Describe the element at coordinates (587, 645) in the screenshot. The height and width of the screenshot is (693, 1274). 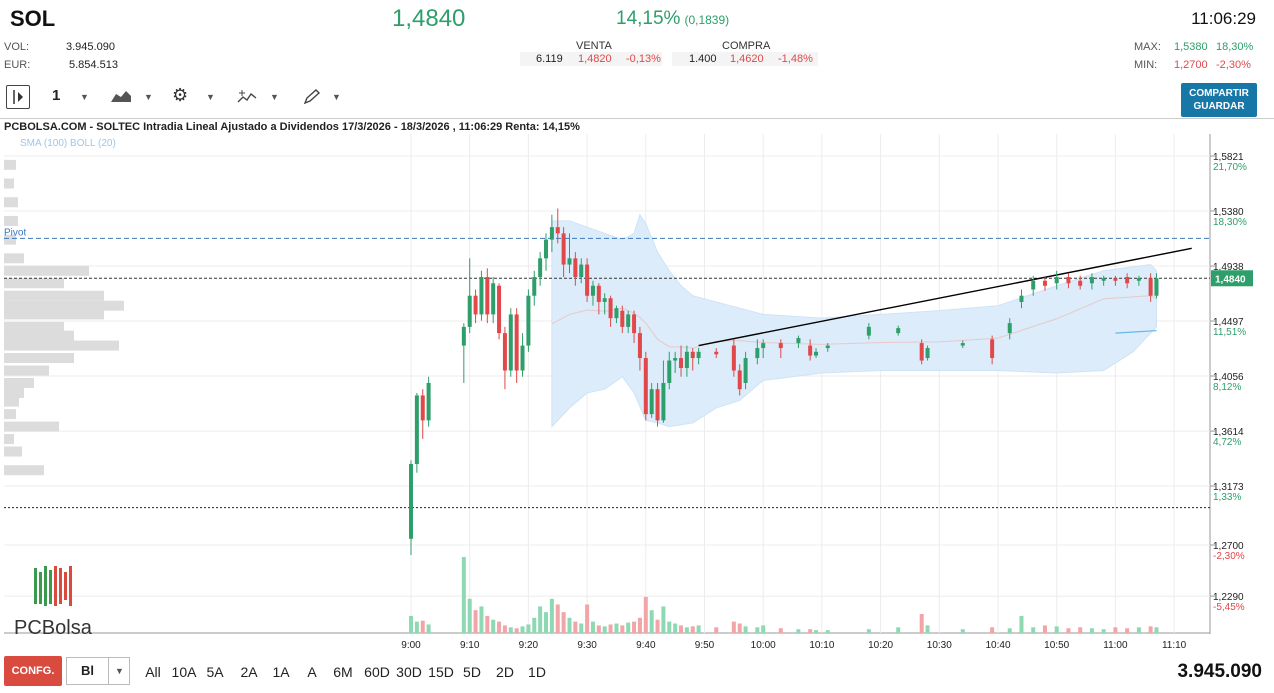
I see `time-tick-label: 9:30` at that location.